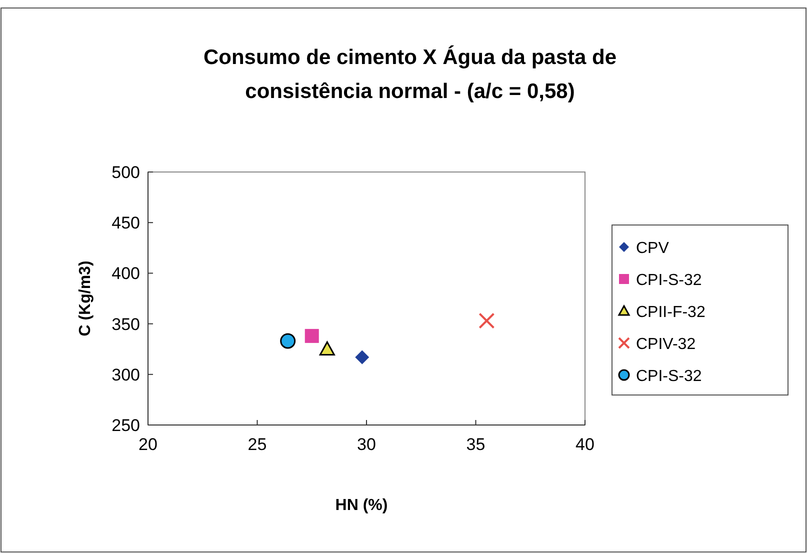 This screenshot has height=554, width=807. Describe the element at coordinates (476, 444) in the screenshot. I see `x-tick-label: 35` at that location.